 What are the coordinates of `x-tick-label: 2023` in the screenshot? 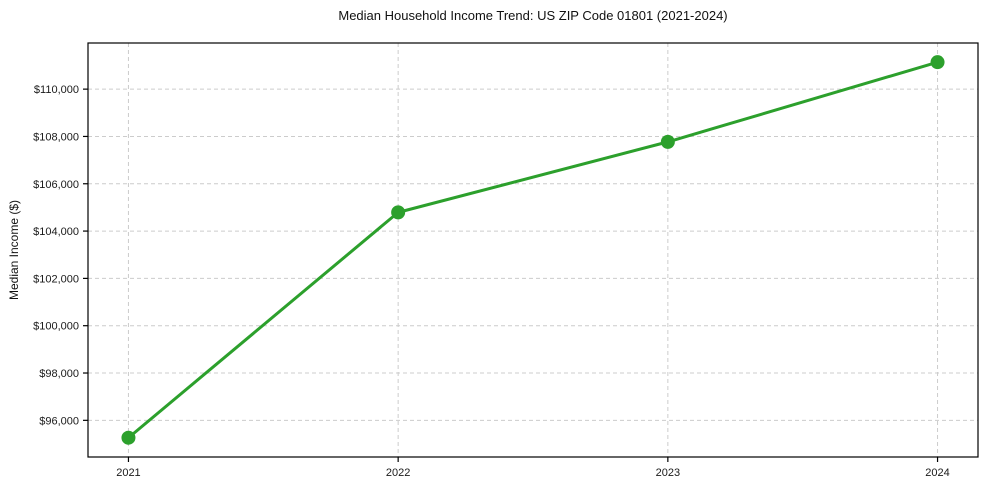 It's located at (668, 473).